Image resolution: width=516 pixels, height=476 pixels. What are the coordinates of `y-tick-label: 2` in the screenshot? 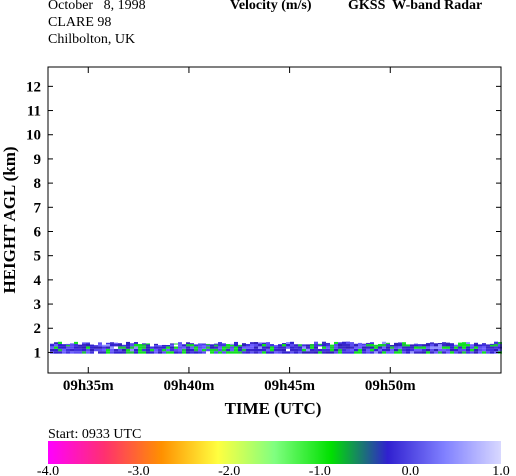 It's located at (38, 329).